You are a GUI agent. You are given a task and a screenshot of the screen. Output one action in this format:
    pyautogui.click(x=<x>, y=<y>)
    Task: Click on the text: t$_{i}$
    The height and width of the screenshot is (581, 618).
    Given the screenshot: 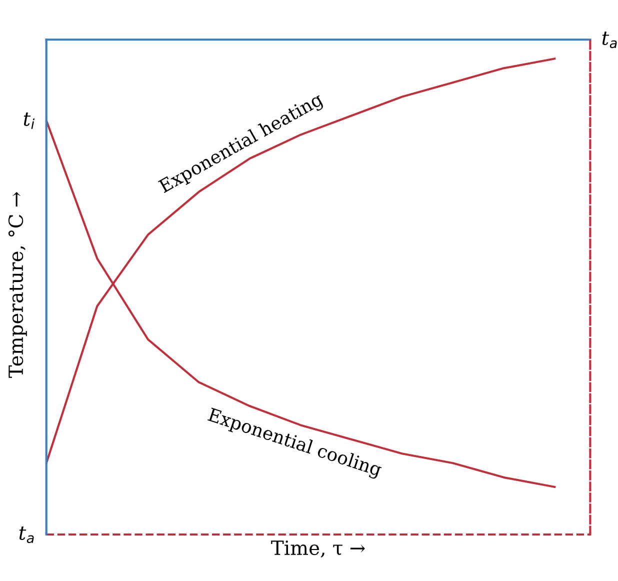 What is the action you would take?
    pyautogui.click(x=29, y=120)
    